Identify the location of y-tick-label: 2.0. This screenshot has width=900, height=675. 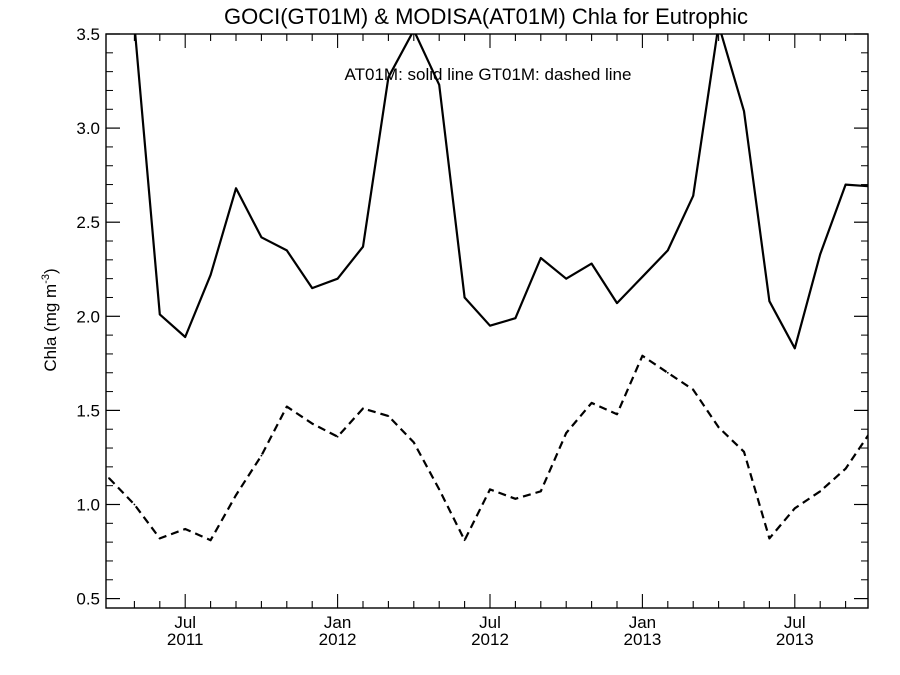
(88, 316).